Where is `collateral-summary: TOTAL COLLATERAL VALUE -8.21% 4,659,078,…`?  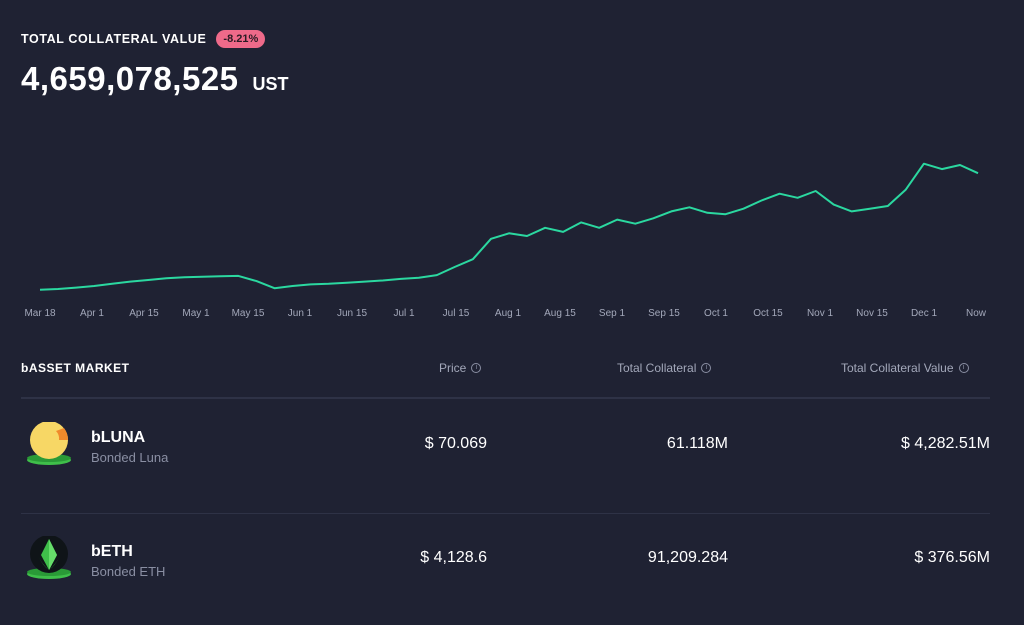 collateral-summary: TOTAL COLLATERAL VALUE -8.21% 4,659,078,… is located at coordinates (155, 64).